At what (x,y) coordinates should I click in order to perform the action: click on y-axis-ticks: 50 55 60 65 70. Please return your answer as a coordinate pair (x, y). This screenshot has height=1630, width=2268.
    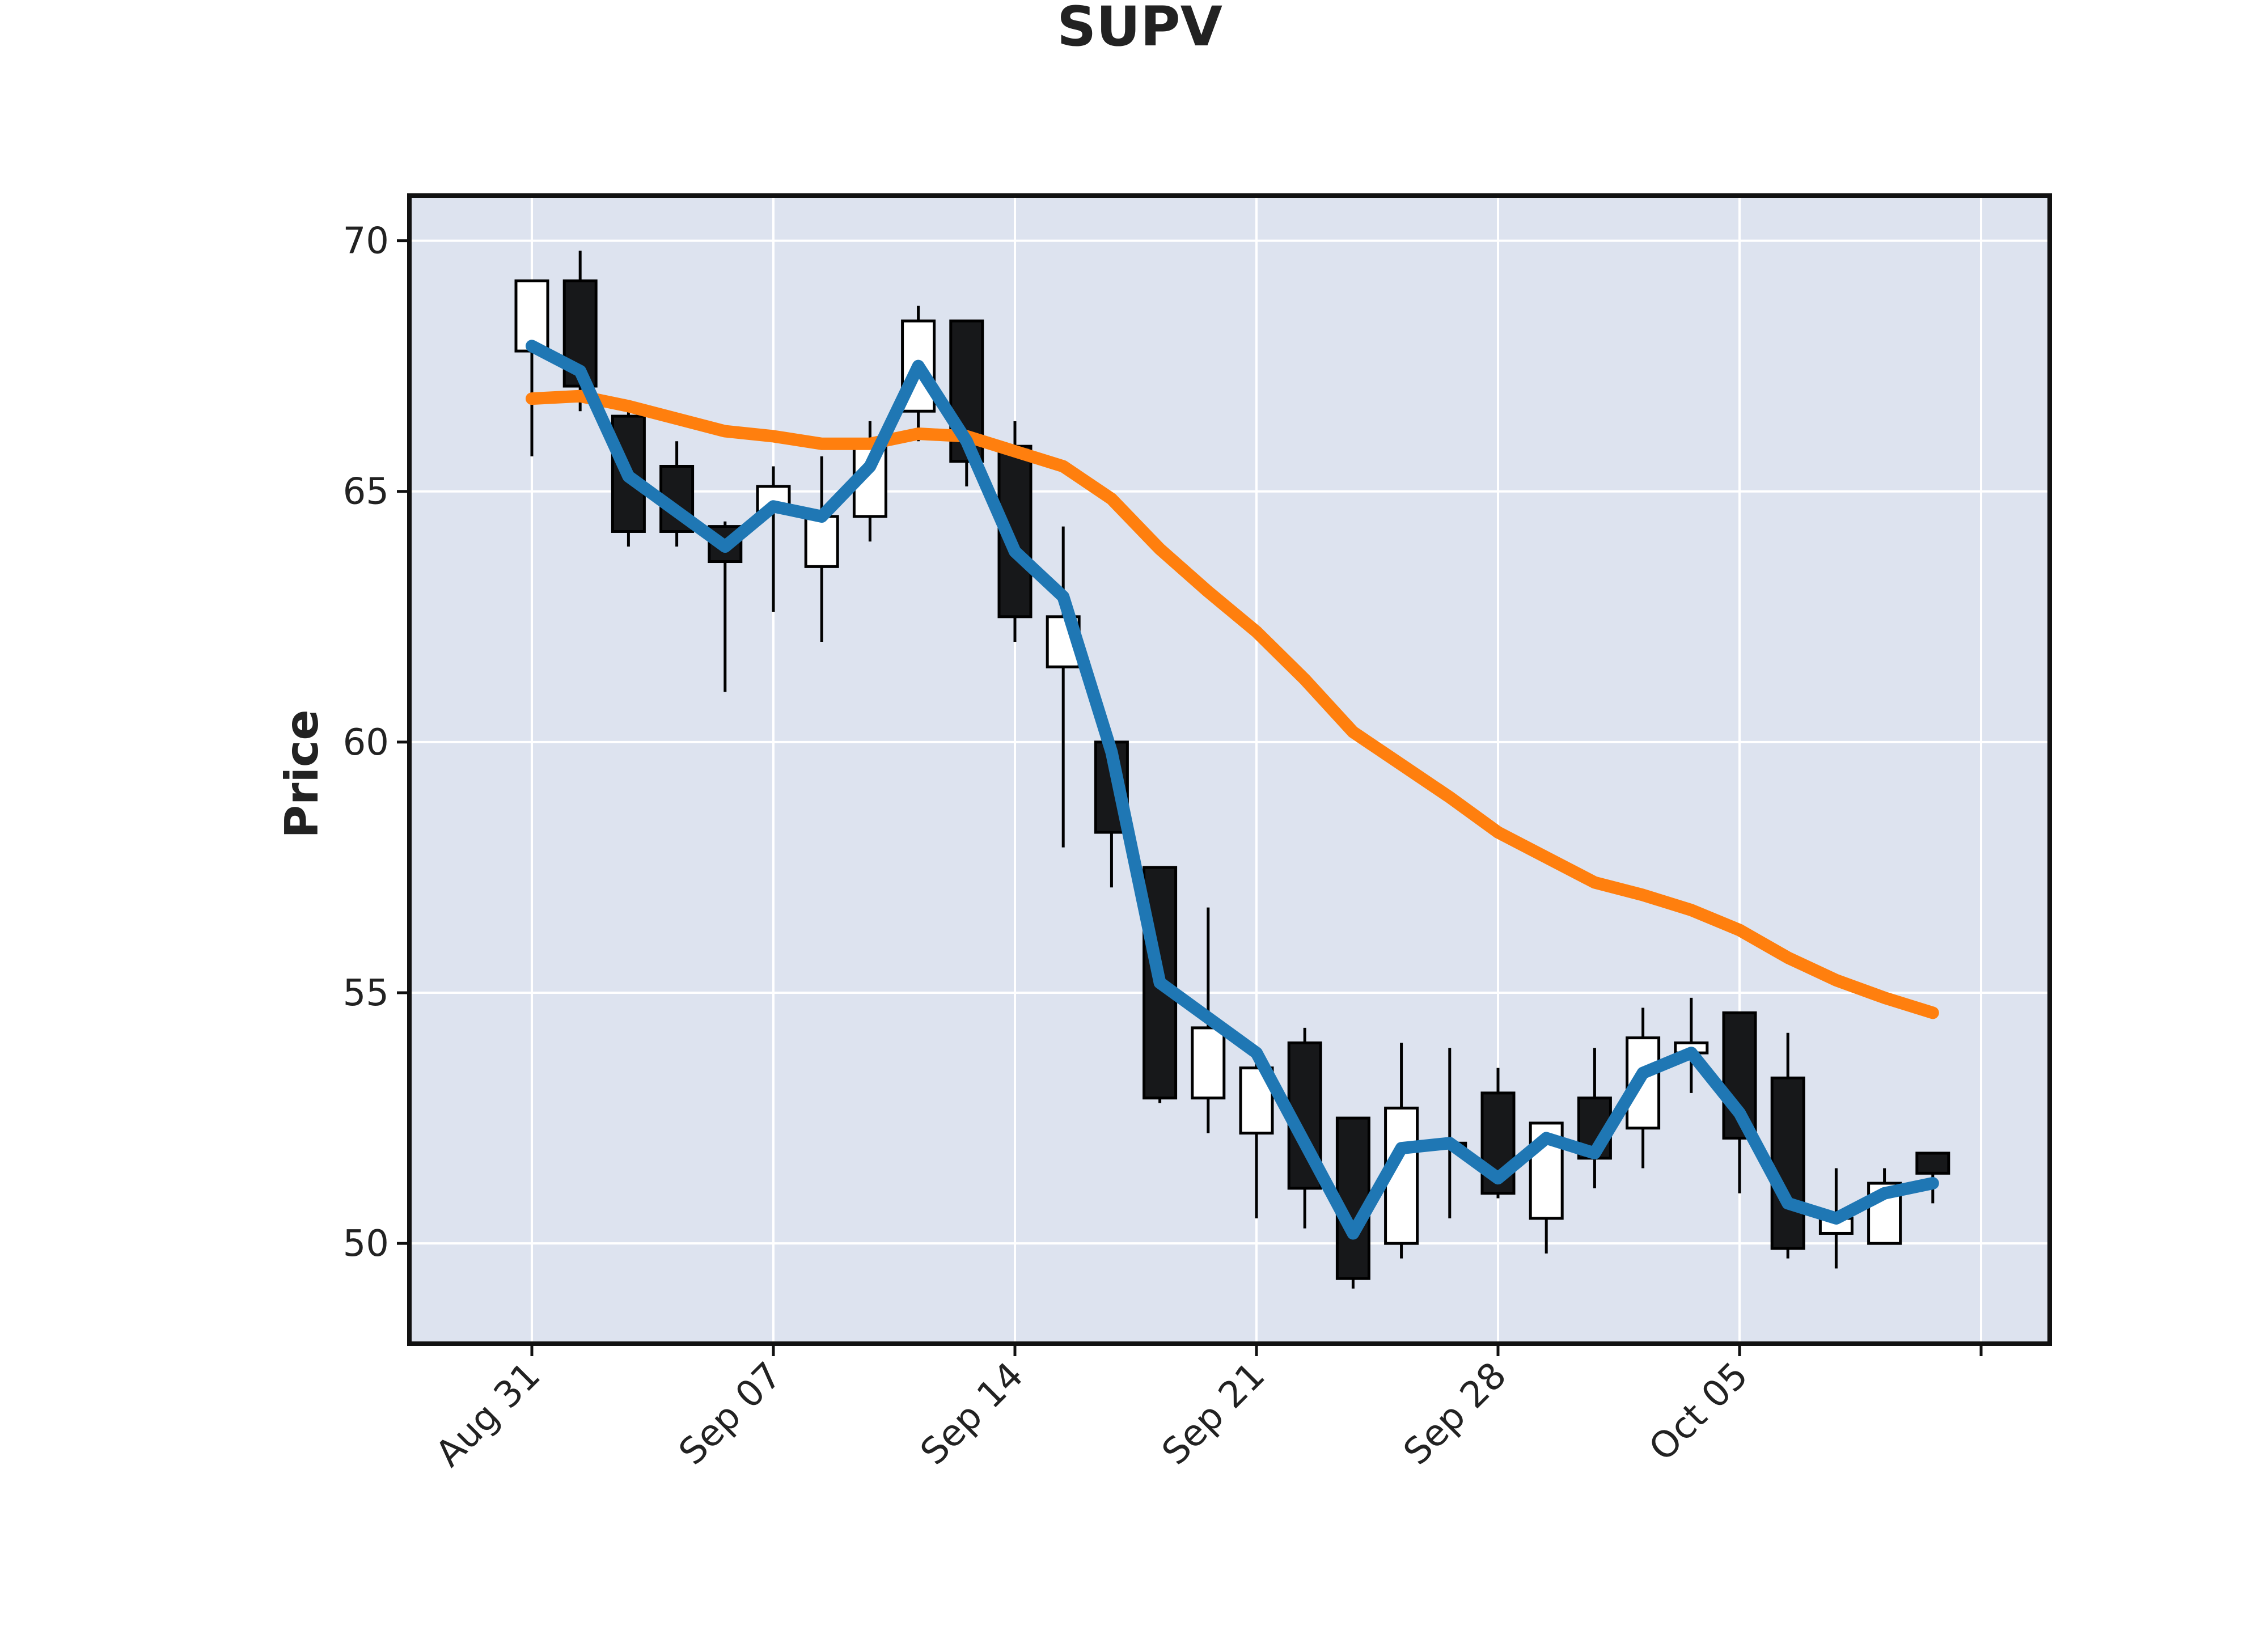
    Looking at the image, I should click on (376, 743).